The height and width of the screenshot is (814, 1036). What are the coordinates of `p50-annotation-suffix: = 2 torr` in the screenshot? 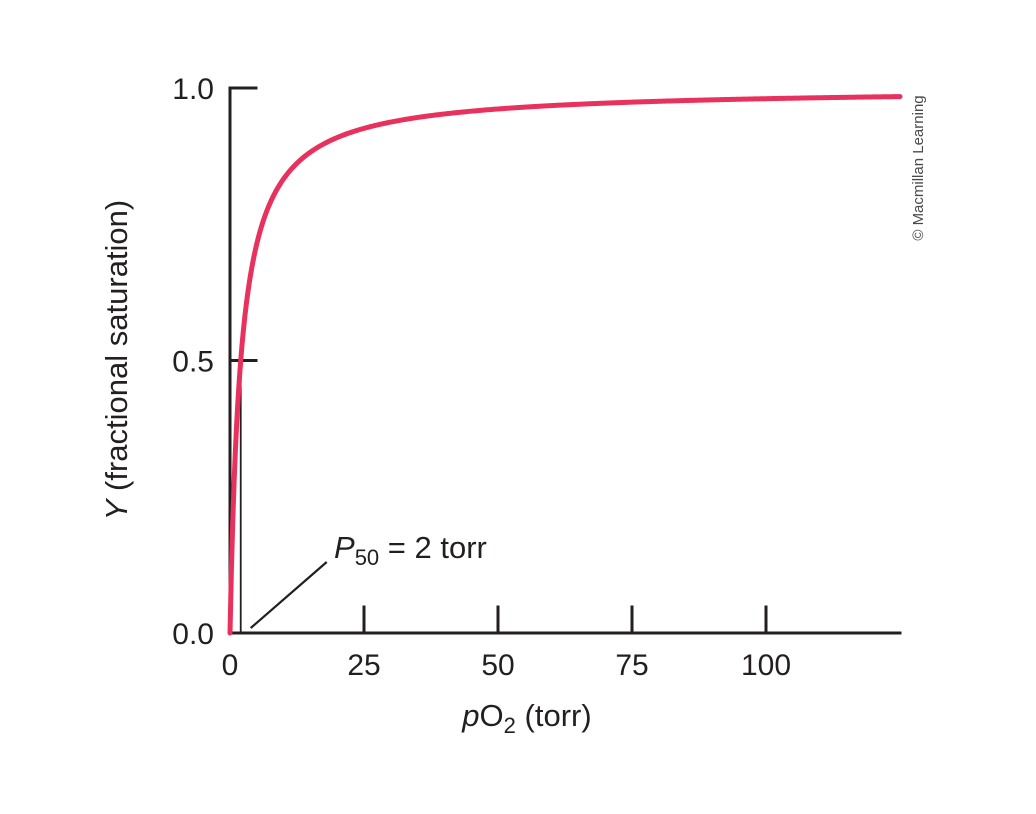 It's located at (433, 547).